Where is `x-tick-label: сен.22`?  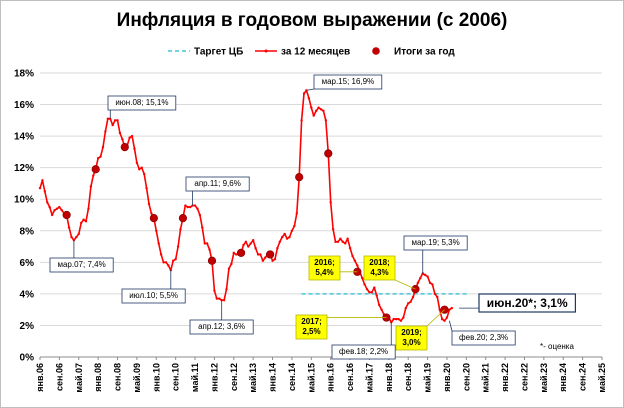
x-tick-label: сен.22 is located at coordinates (524, 377).